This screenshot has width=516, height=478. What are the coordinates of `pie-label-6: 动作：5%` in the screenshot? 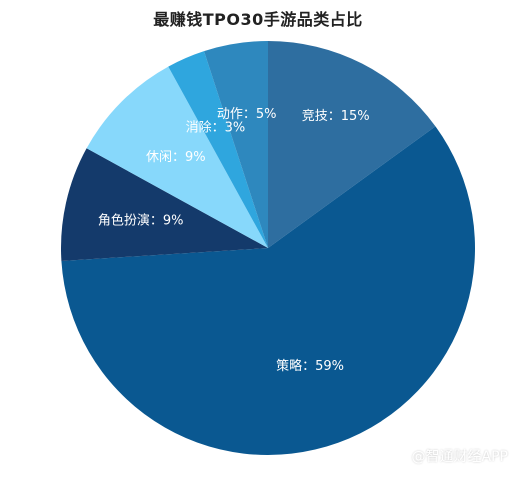 It's located at (247, 114).